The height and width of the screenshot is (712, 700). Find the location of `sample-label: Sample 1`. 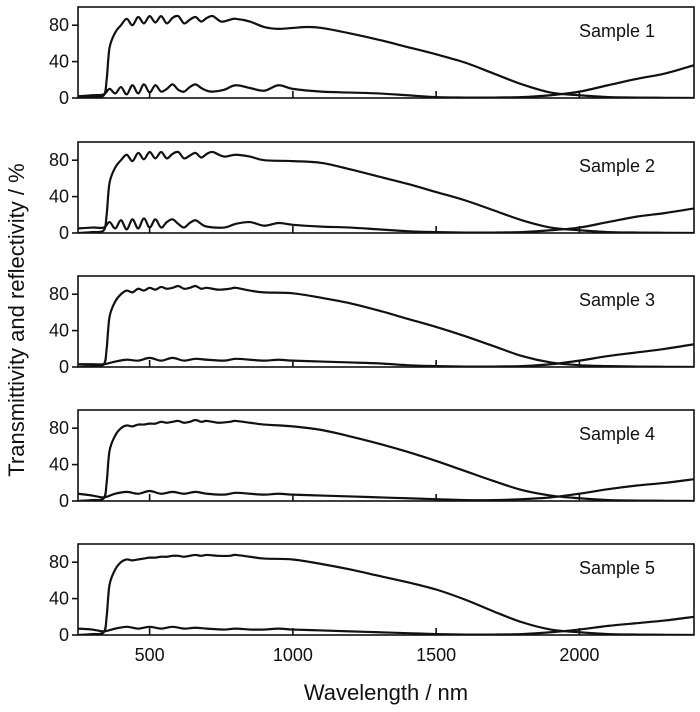

sample-label: Sample 1 is located at coordinates (617, 31).